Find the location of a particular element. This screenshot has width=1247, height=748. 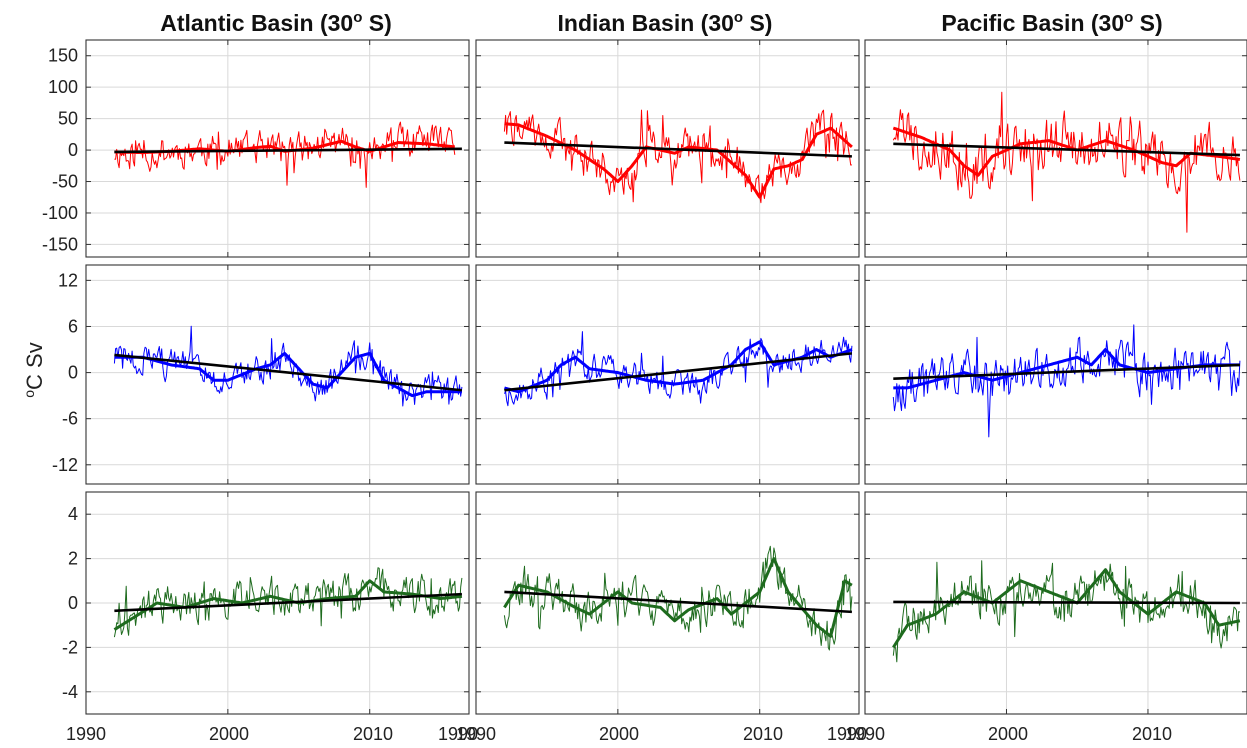

y-tick-label: -50 is located at coordinates (65, 182).